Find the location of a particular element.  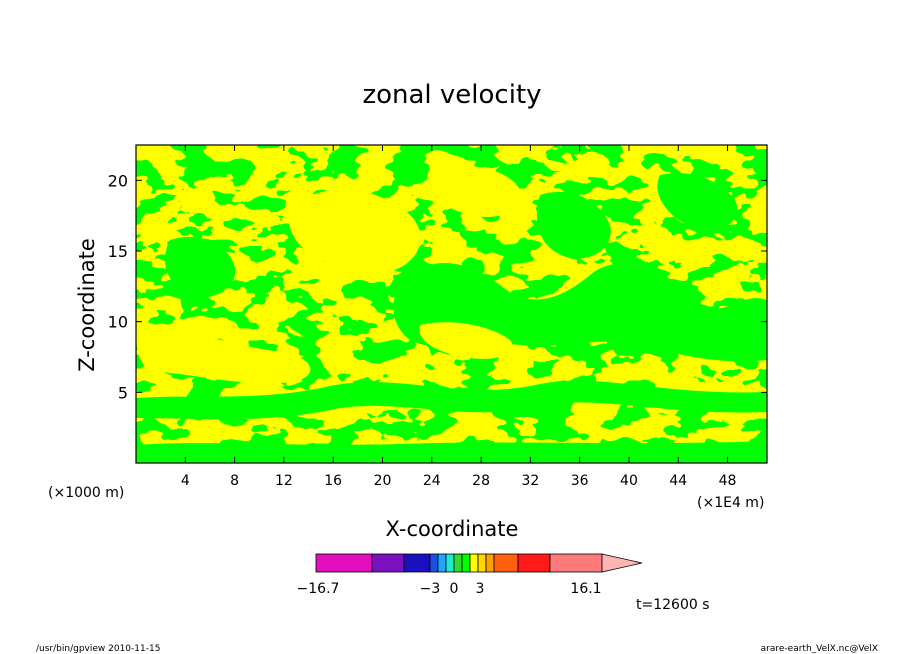

x-tick-label: 44 is located at coordinates (678, 481).